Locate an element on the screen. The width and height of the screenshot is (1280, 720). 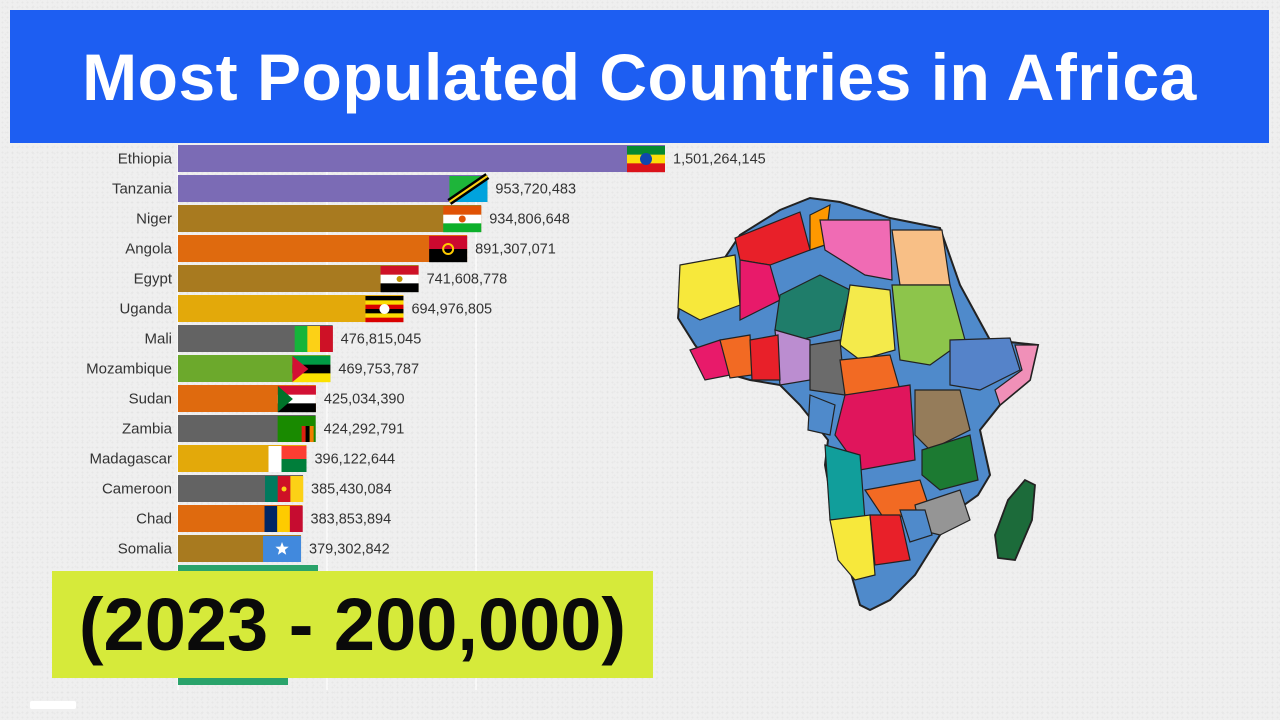
category-label: Sudan is located at coordinates (150, 399).